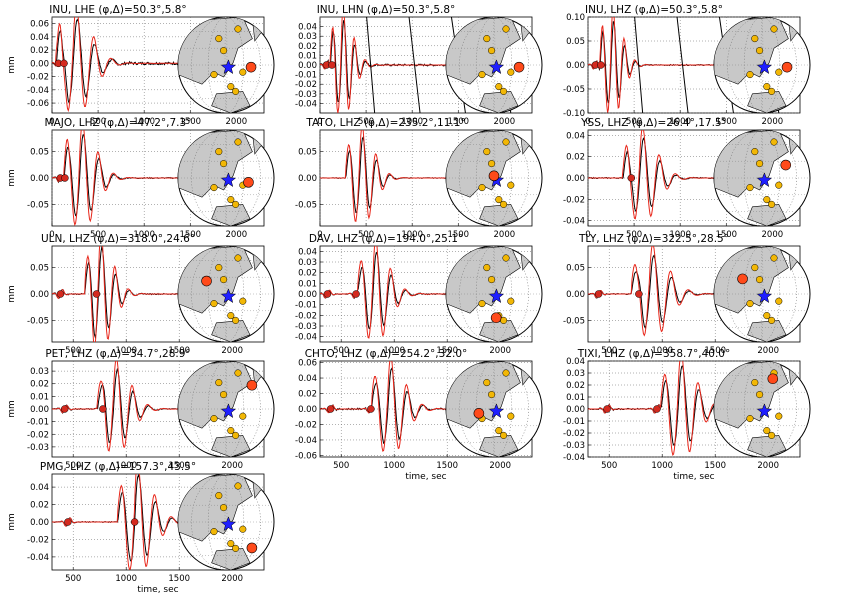 Image resolution: width=842 pixels, height=595 pixels. I want to click on panel-title: YSS, LHZ (φ,Δ)=26.4°,17.5°, so click(653, 123).